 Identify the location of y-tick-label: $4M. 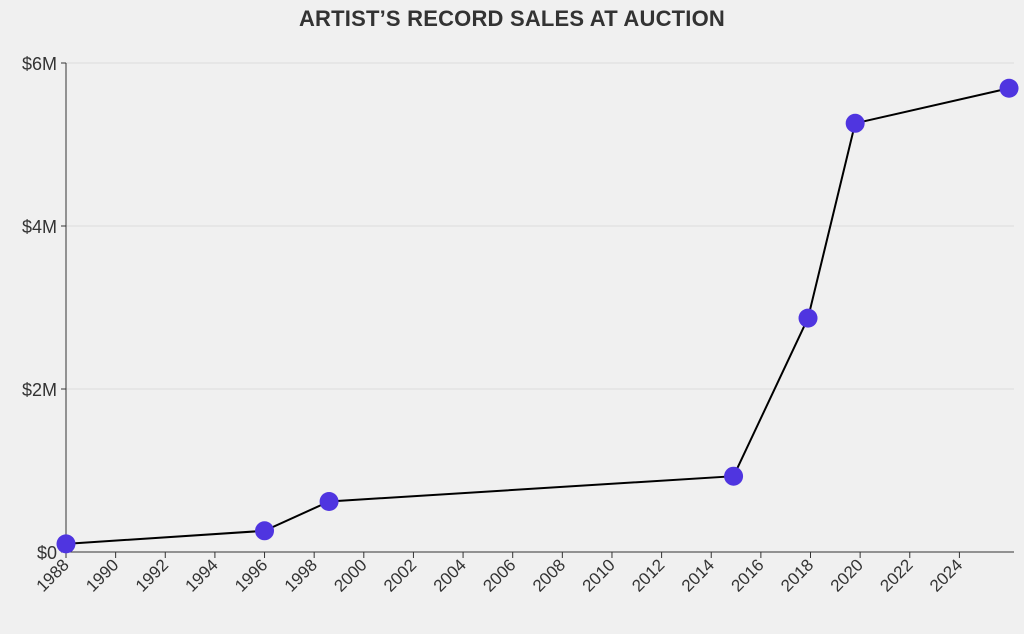
(39, 227).